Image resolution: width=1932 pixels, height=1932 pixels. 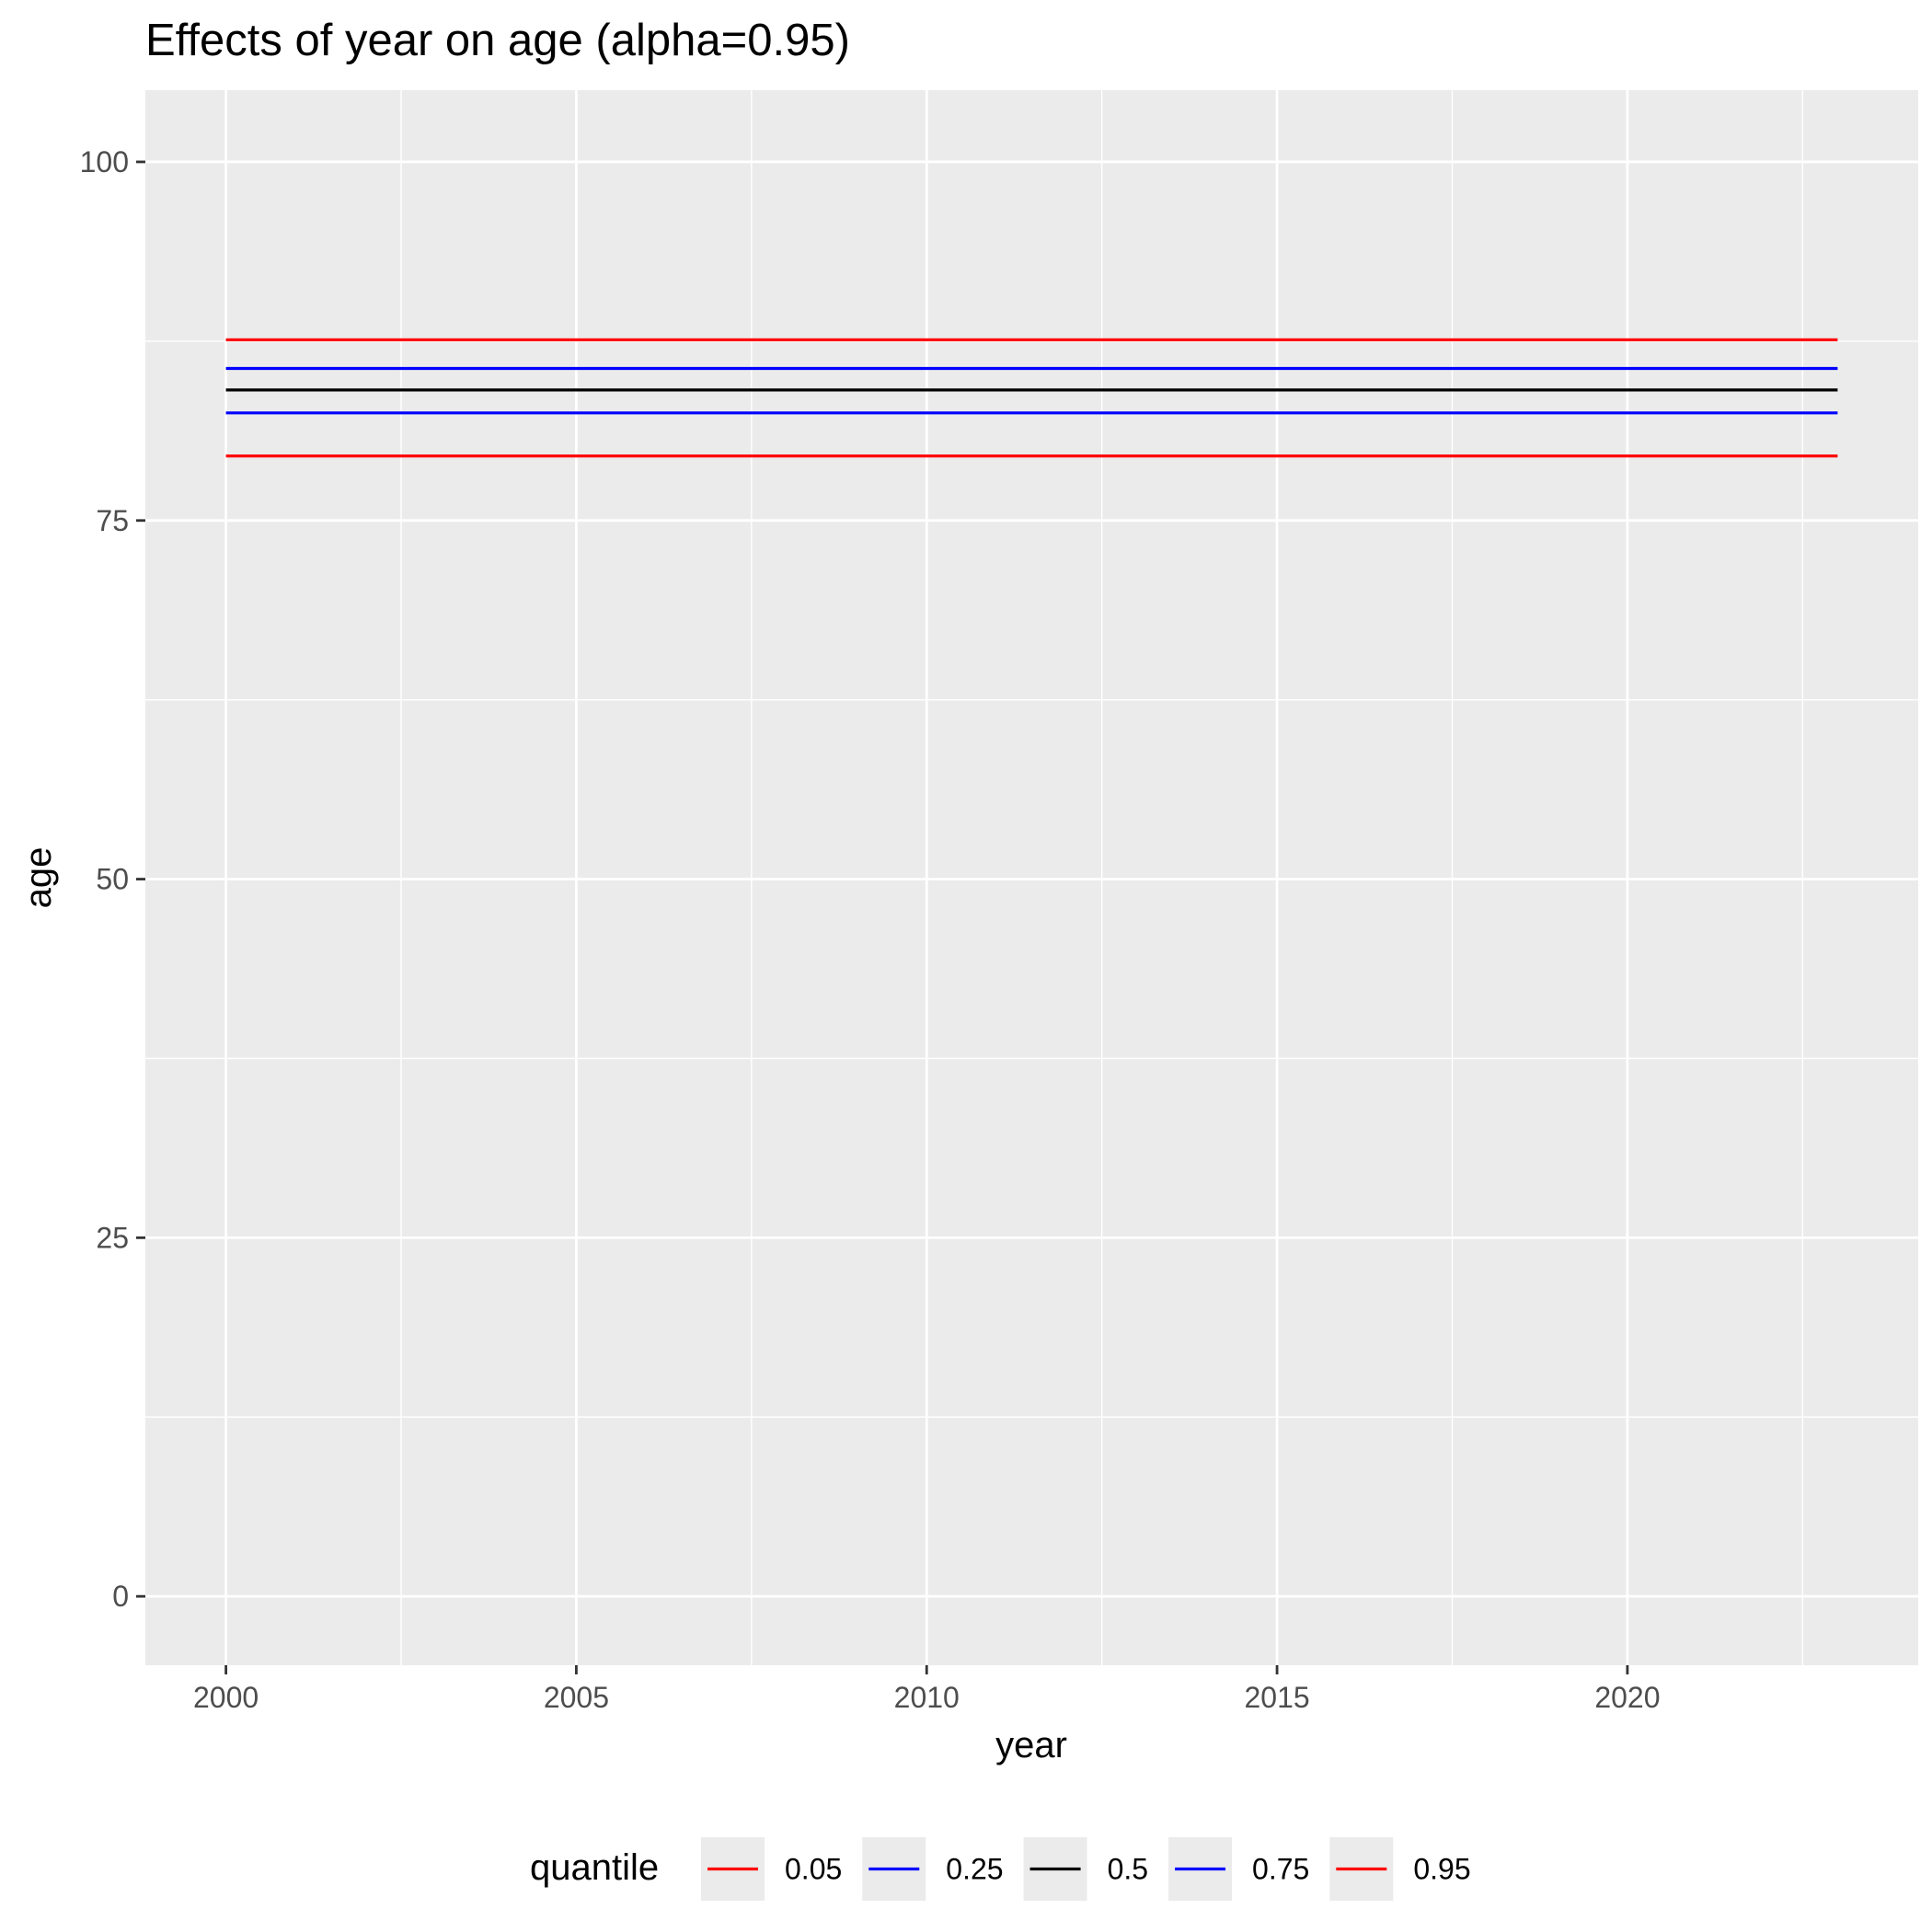 I want to click on legend-items: 0.05 0.25 0.5 0.75 0.95, so click(x=1086, y=1869).